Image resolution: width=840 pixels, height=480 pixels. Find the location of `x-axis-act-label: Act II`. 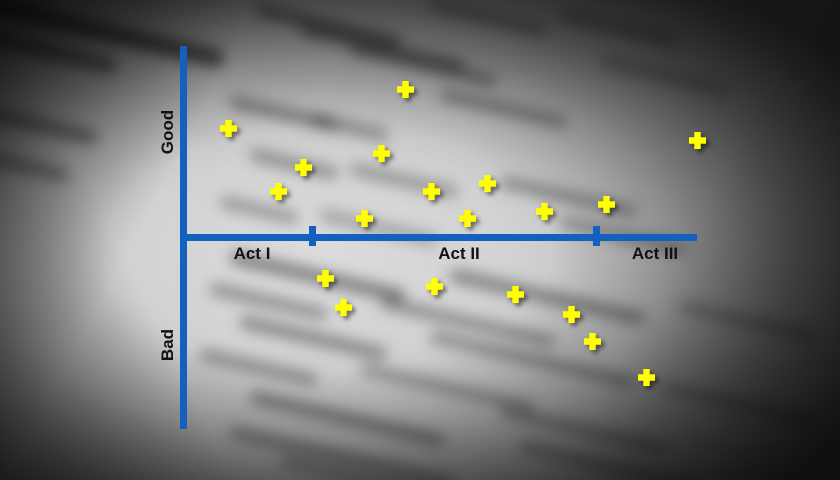

x-axis-act-label: Act II is located at coordinates (459, 253).